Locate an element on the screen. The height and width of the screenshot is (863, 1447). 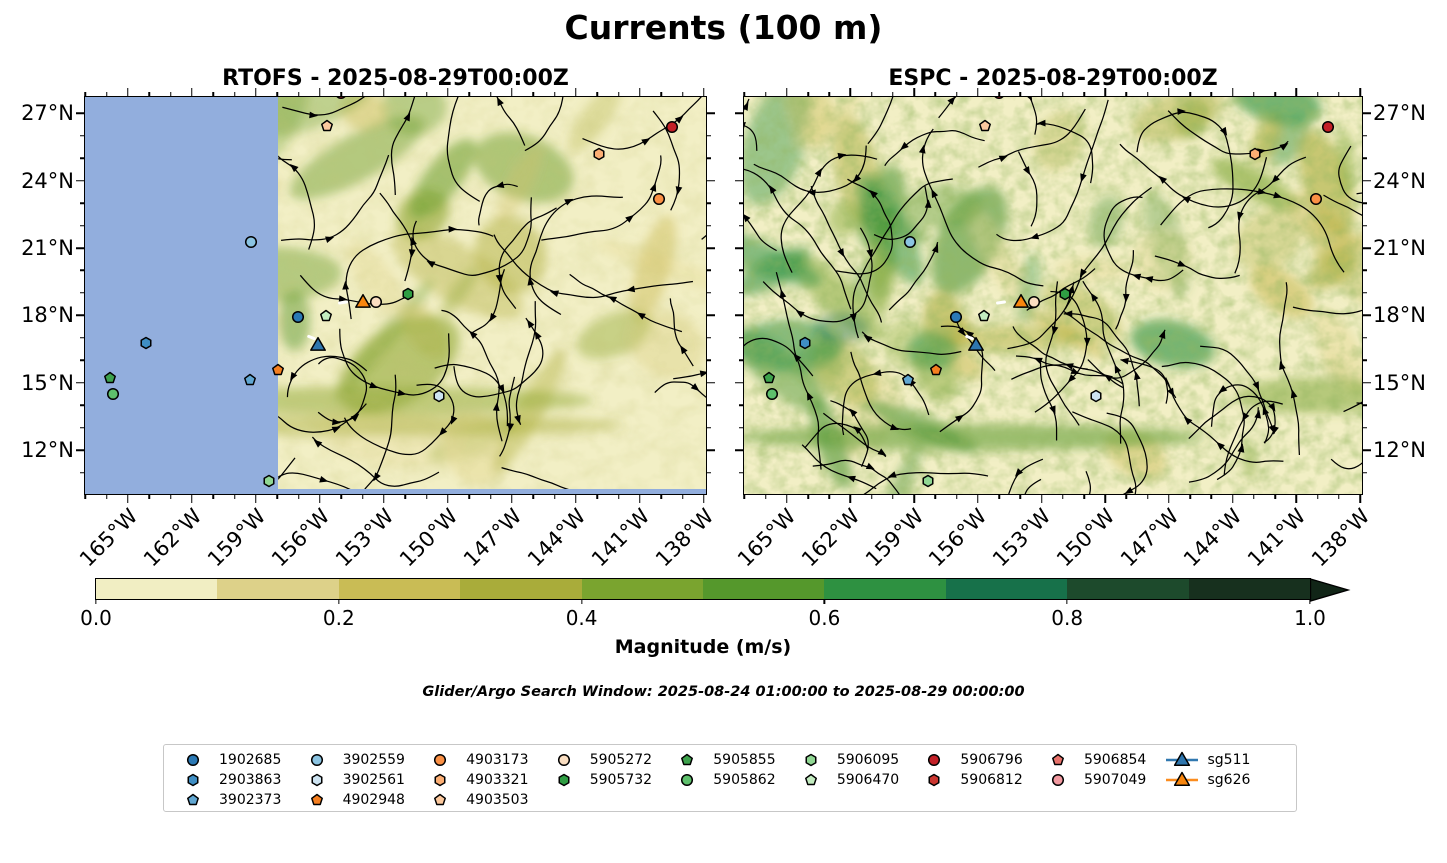
no-data-region is located at coordinates (182, 295).